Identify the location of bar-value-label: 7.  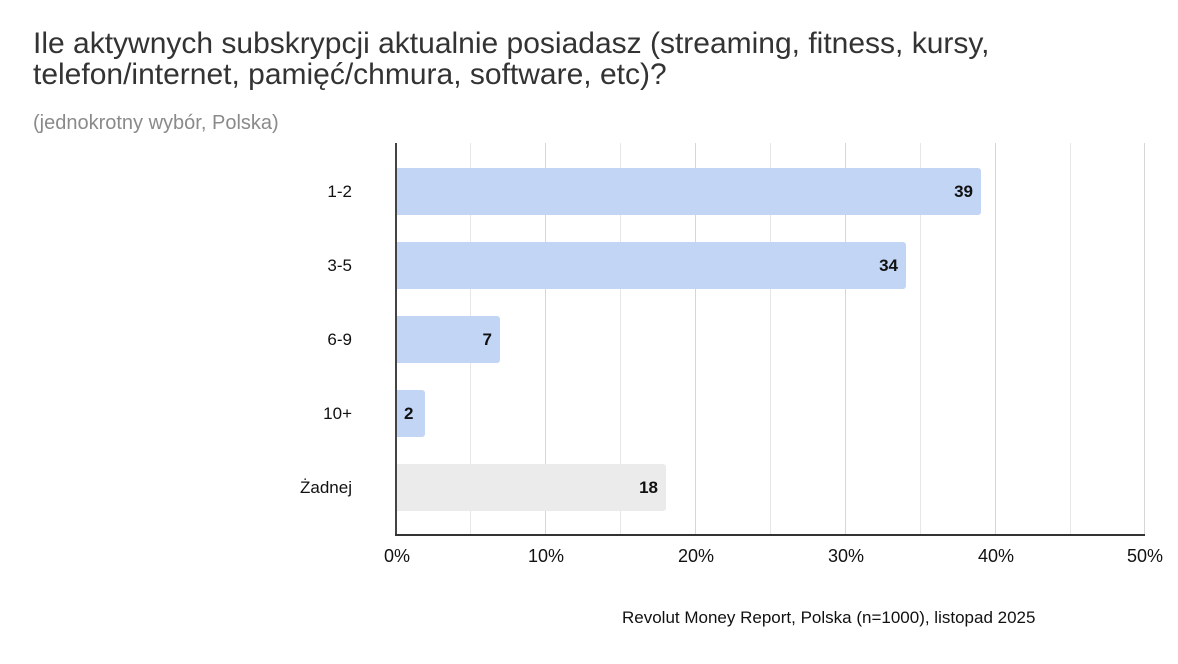
(487, 339).